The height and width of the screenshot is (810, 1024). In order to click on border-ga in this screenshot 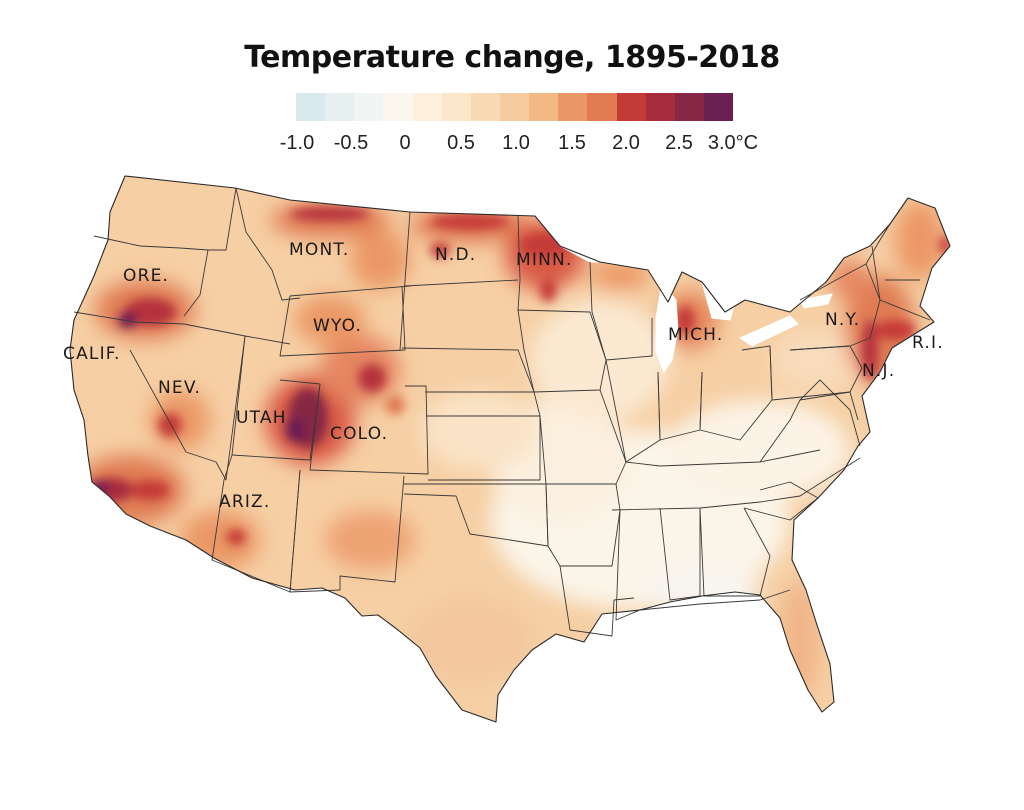, I will do `click(735, 552)`.